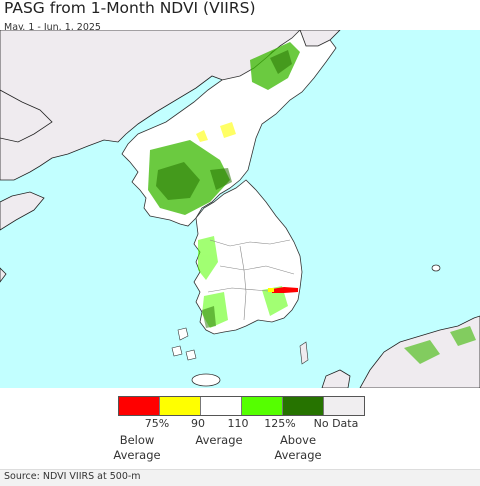  What do you see at coordinates (184, 344) in the screenshot?
I see `southwest-islands` at bounding box center [184, 344].